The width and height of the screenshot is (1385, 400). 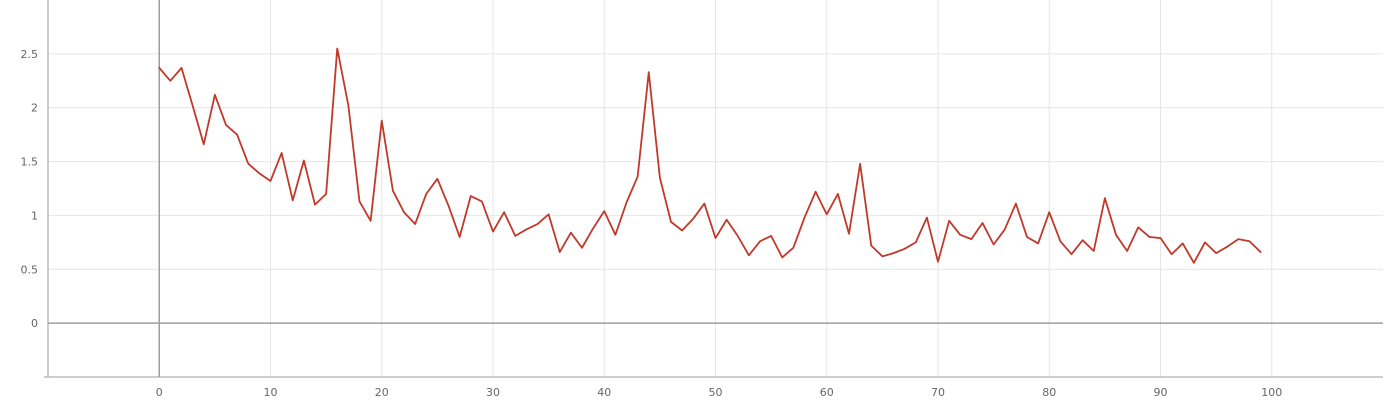 What do you see at coordinates (382, 392) in the screenshot?
I see `x-tick-label: 20` at bounding box center [382, 392].